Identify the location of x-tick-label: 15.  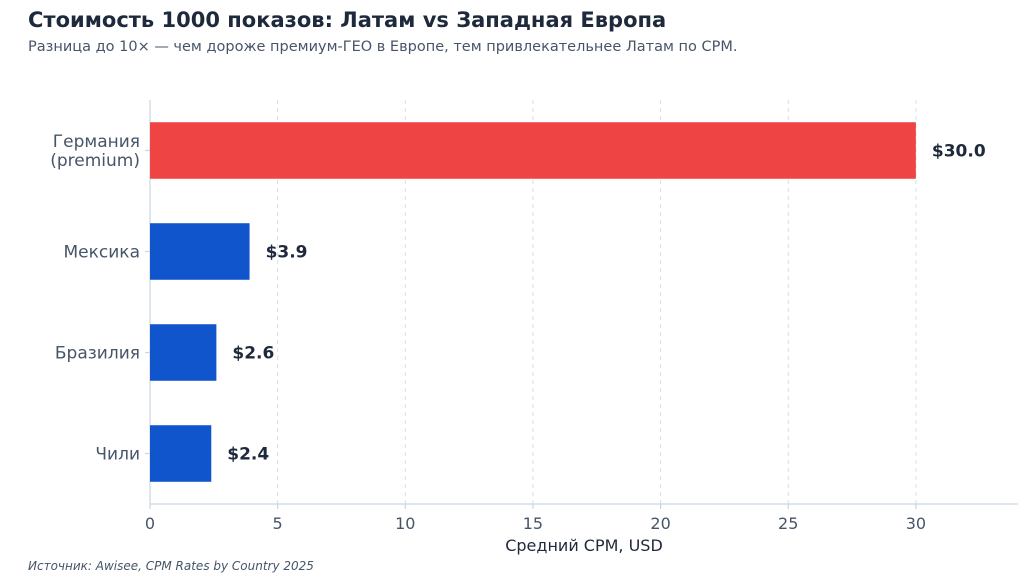
(533, 523).